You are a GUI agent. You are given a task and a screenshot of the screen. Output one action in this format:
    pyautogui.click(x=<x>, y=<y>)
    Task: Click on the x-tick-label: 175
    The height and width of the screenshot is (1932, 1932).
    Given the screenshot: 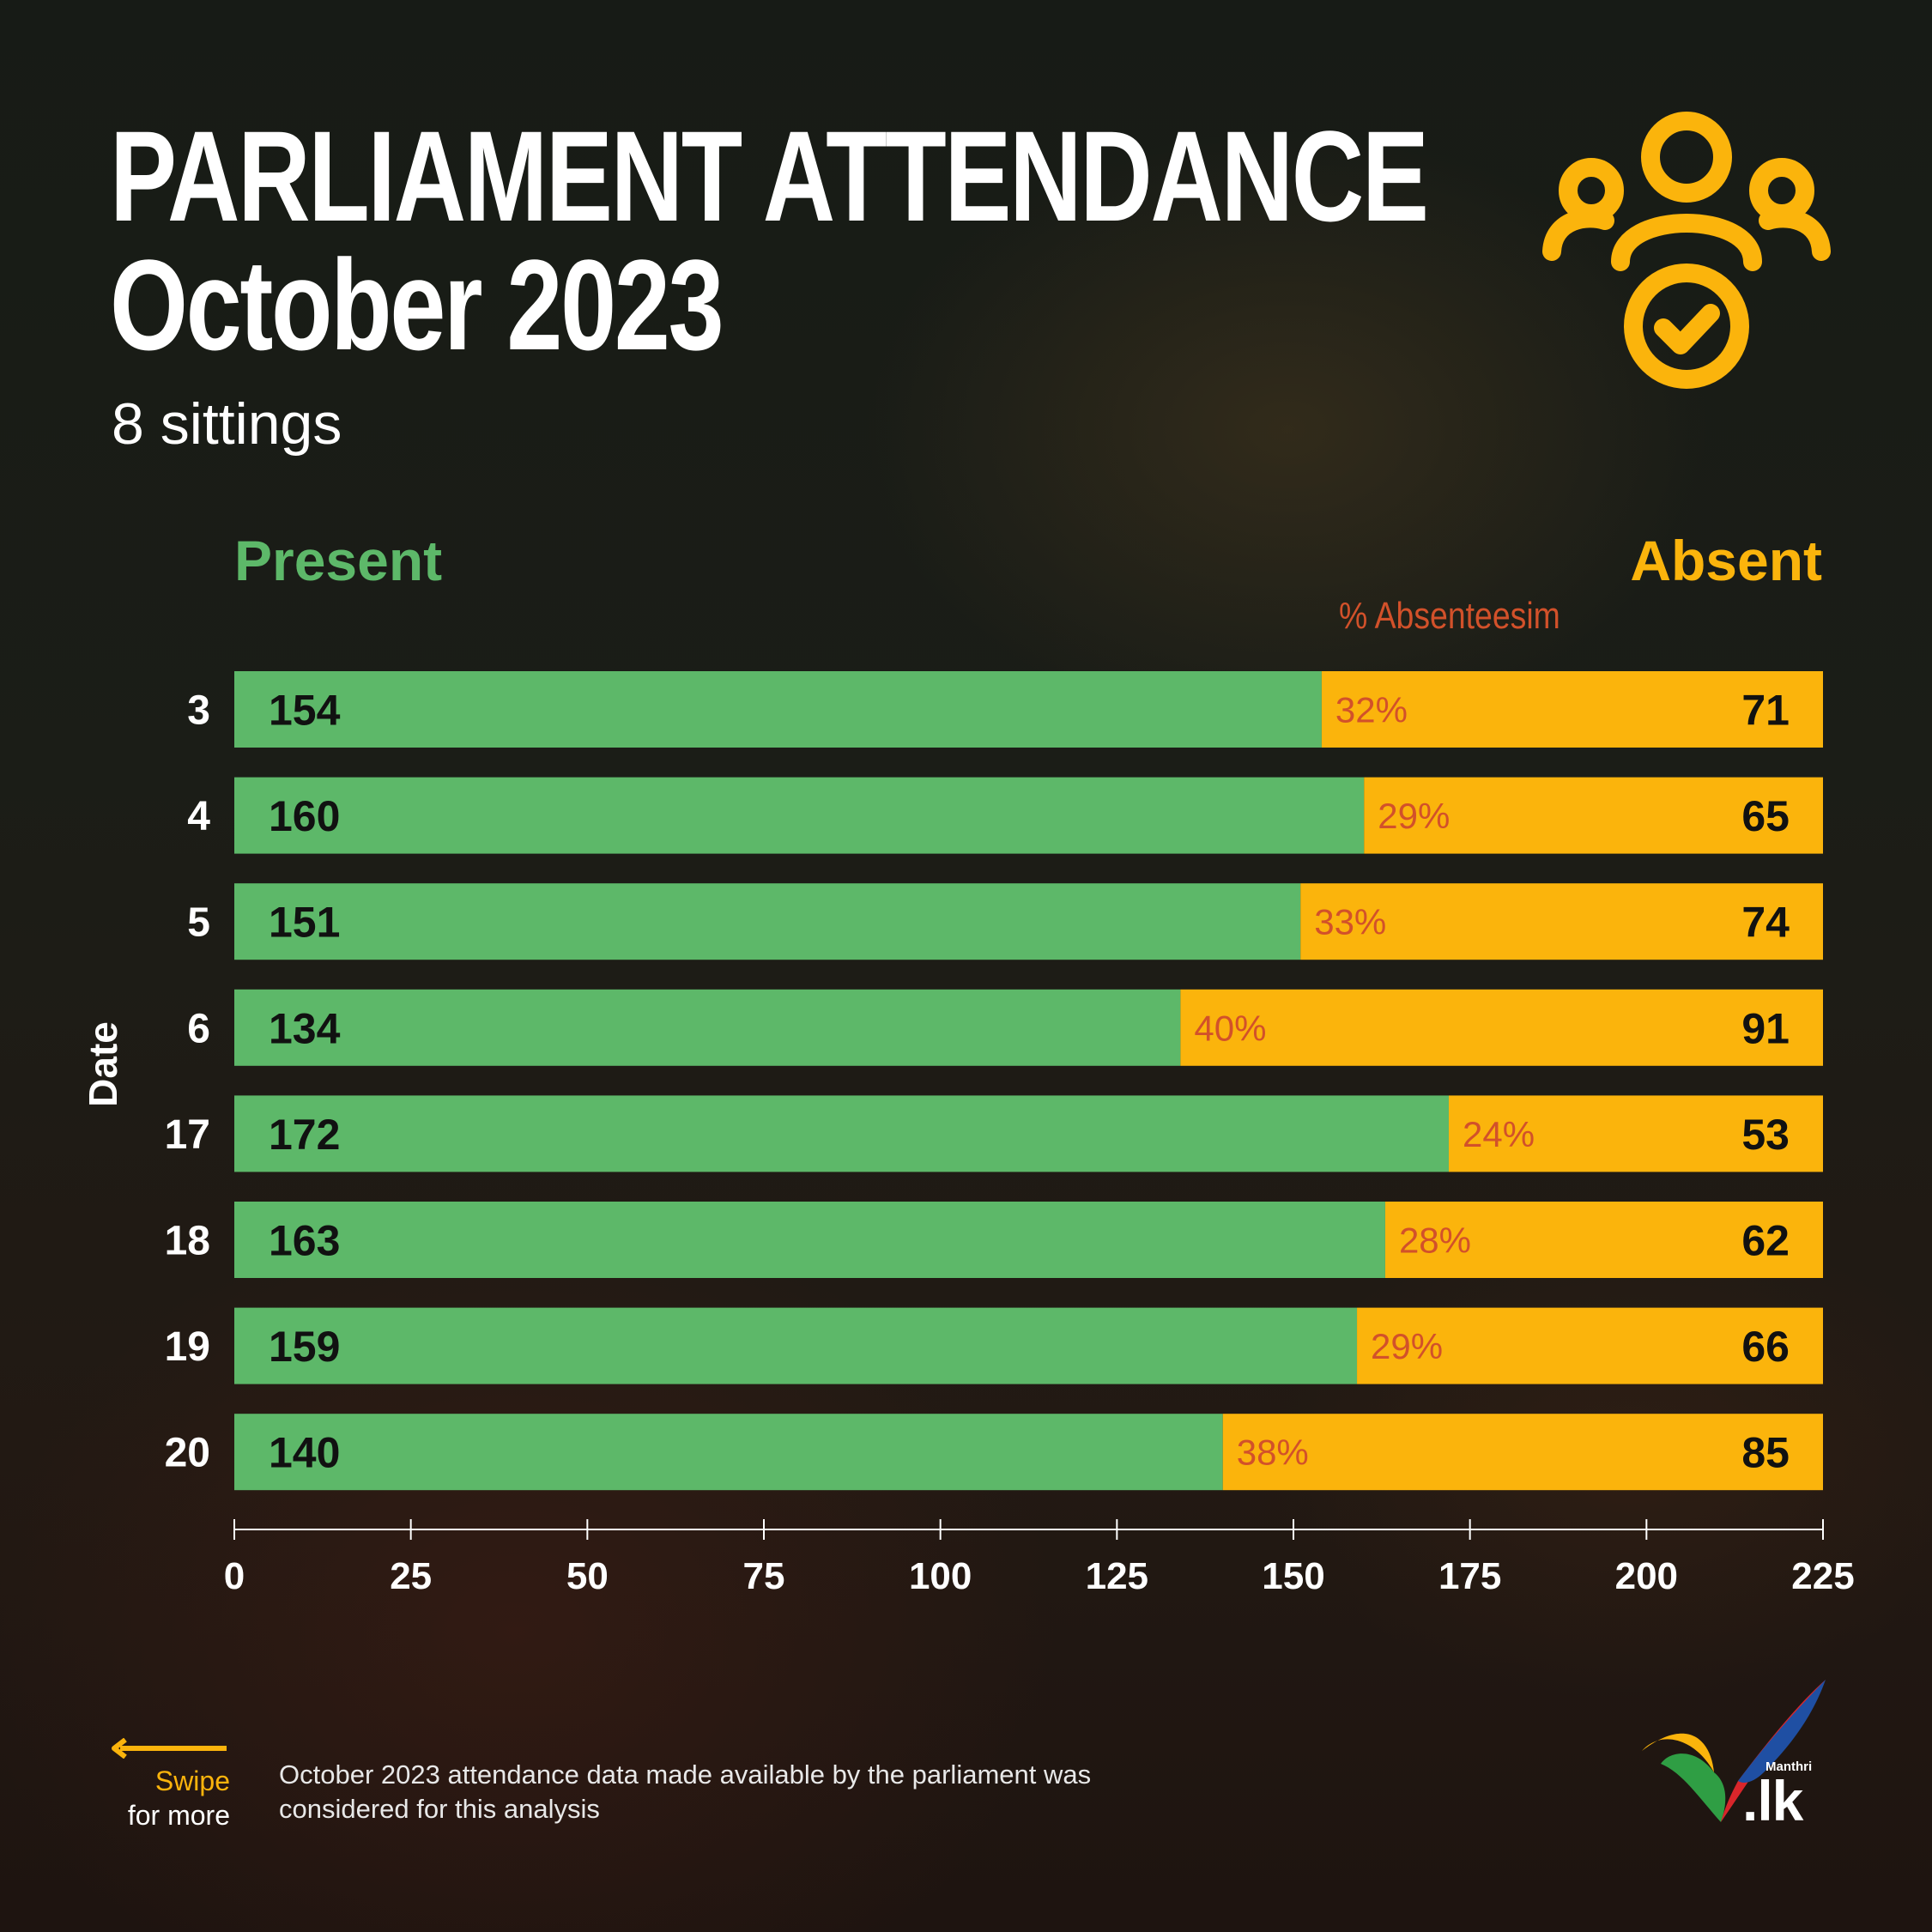 What is the action you would take?
    pyautogui.click(x=1470, y=1576)
    